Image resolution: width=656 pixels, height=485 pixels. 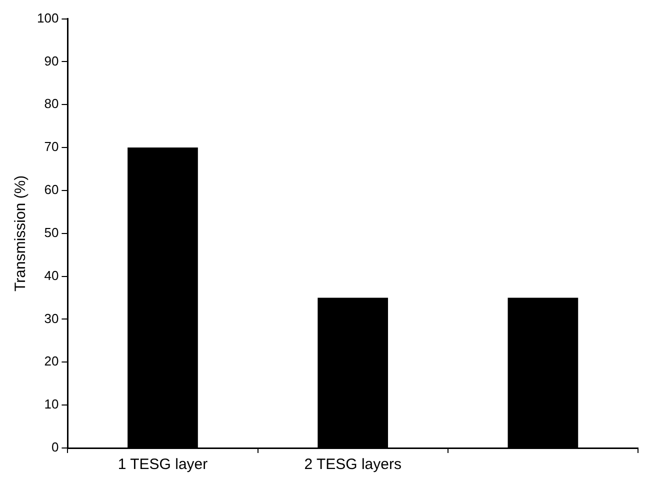 What do you see at coordinates (55, 447) in the screenshot?
I see `y-tick-label: 0` at bounding box center [55, 447].